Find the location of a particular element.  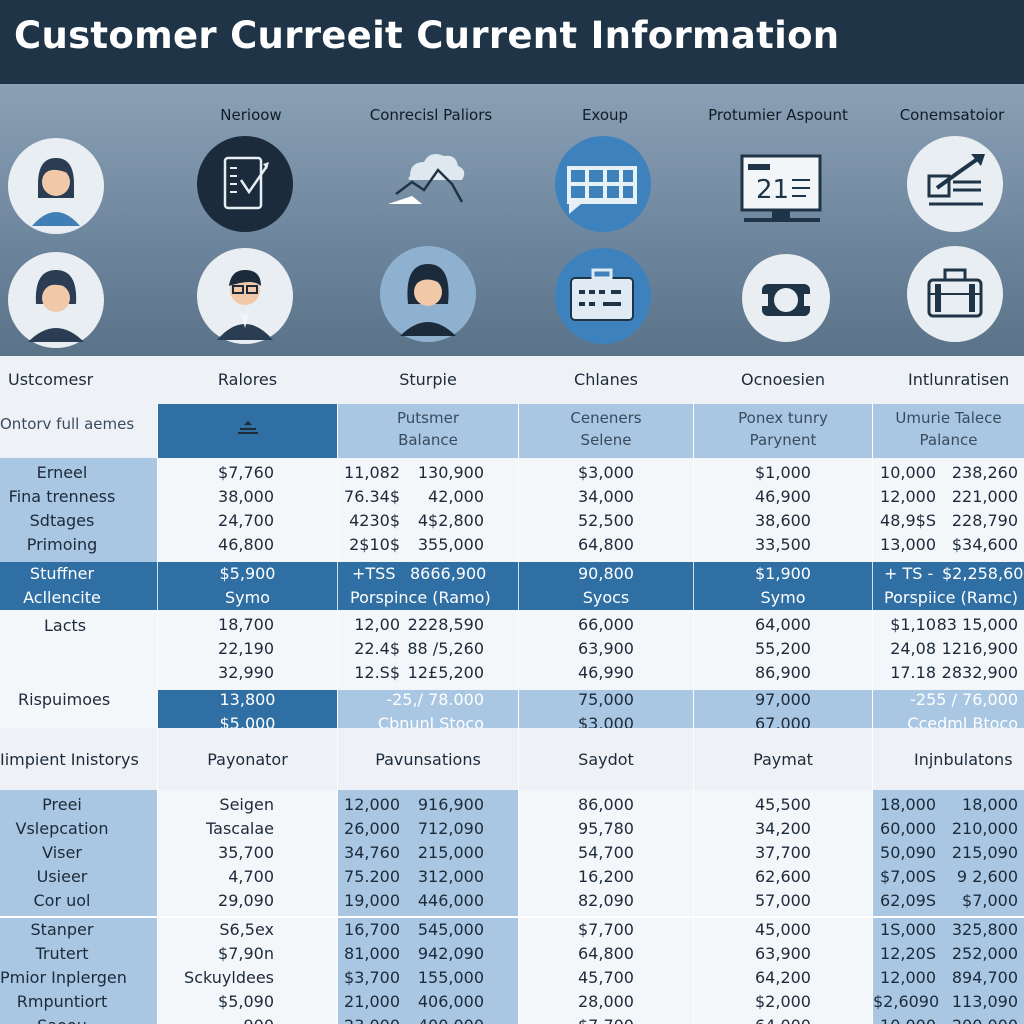

band-value: Syocs is located at coordinates (606, 597).